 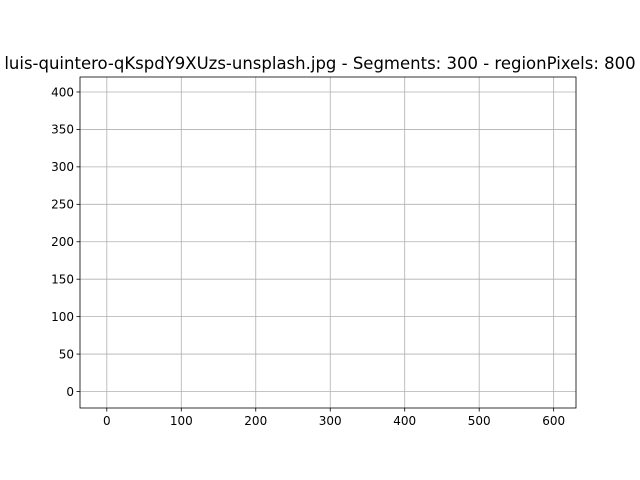 What do you see at coordinates (107, 421) in the screenshot?
I see `x-tick-label: 0` at bounding box center [107, 421].